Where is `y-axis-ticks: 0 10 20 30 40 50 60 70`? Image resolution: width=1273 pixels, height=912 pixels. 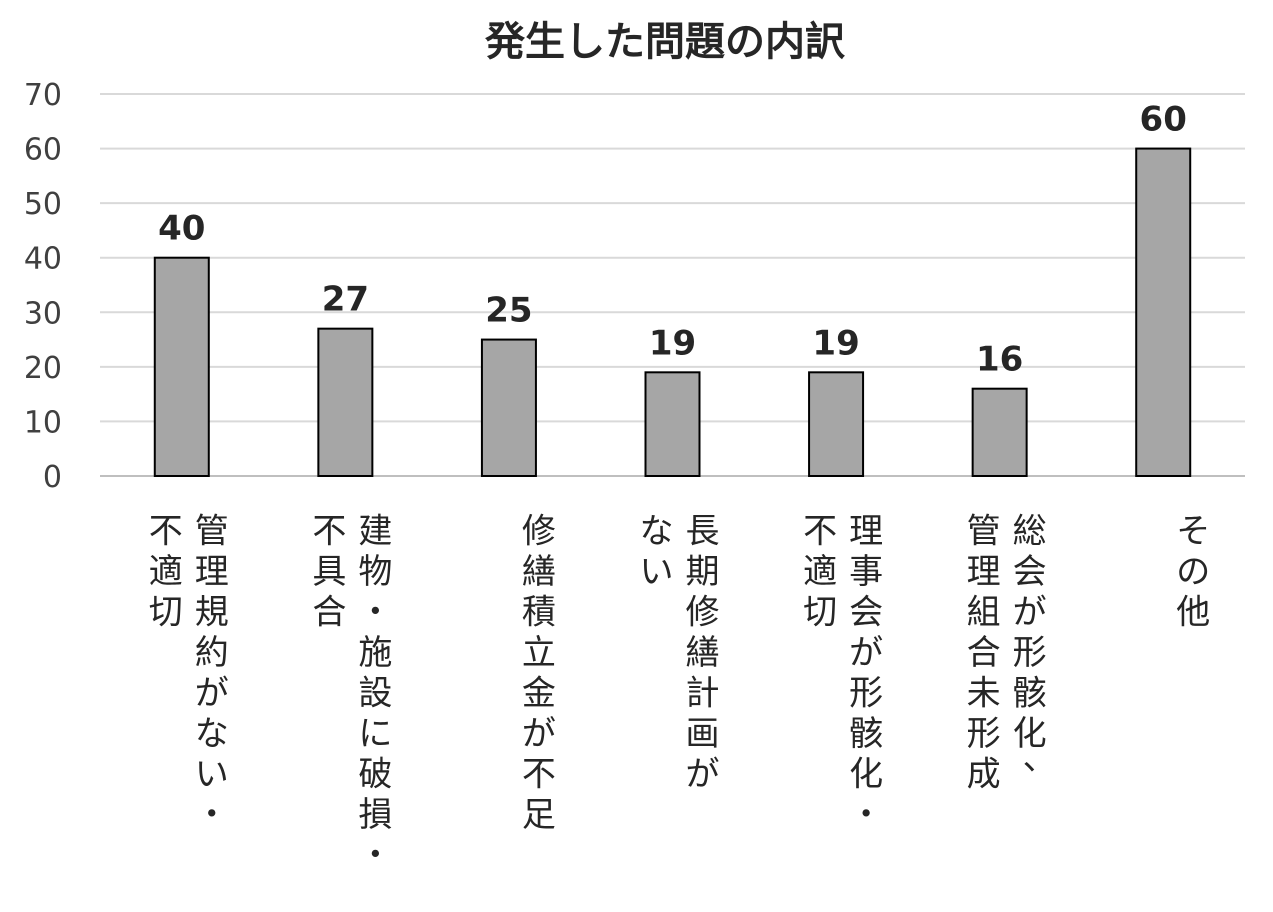
y-axis-ticks: 0 10 20 30 40 50 60 70 is located at coordinates (43, 286).